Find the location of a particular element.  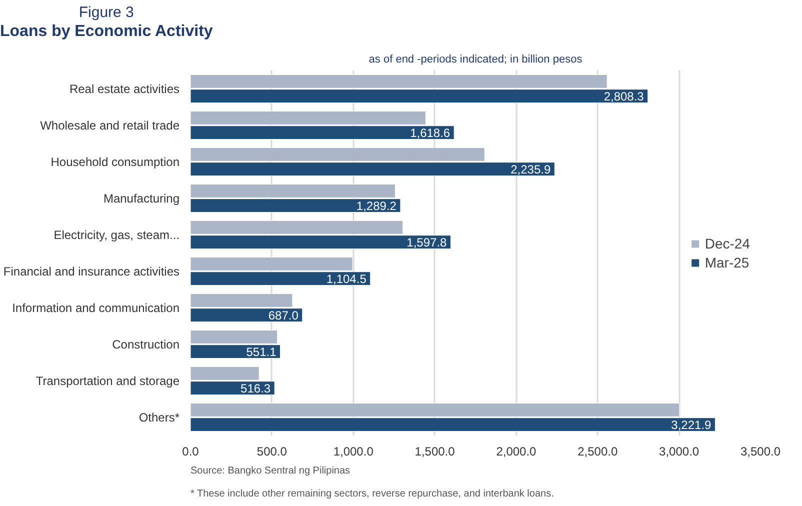

legend-label: Mar-25 is located at coordinates (727, 262).